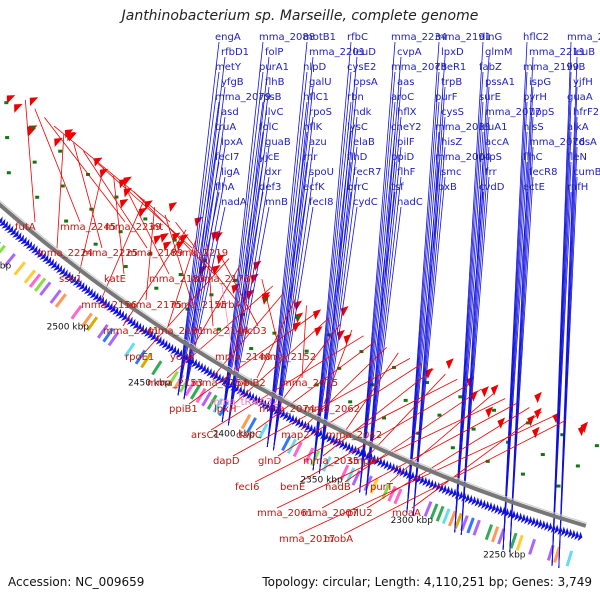  What do you see at coordinates (225, 187) in the screenshot?
I see `gene-label: flhA` at bounding box center [225, 187].